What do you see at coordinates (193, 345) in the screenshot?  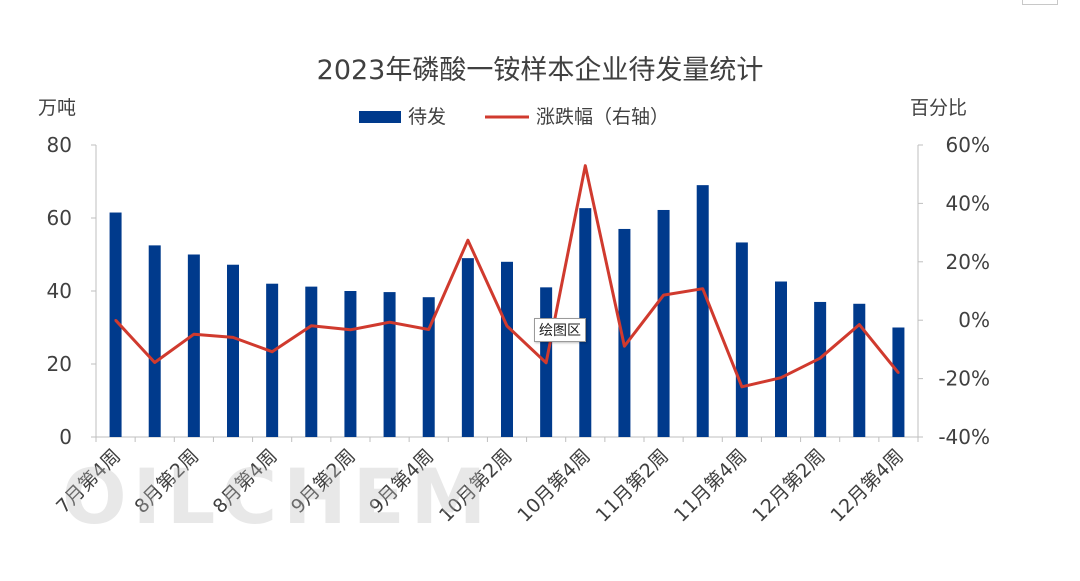 I see `bar-8月第2周` at bounding box center [193, 345].